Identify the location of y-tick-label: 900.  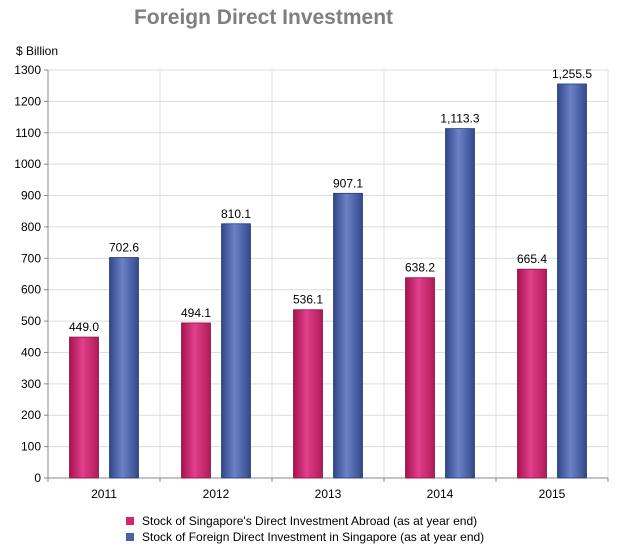
(31, 196).